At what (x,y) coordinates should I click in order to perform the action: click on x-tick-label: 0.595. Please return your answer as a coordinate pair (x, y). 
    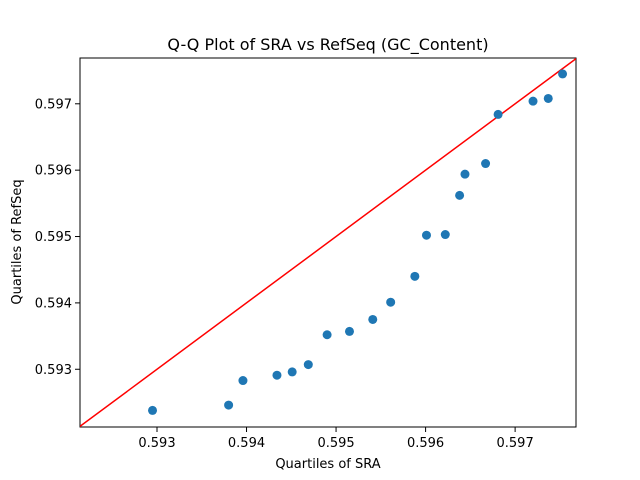
    Looking at the image, I should click on (335, 443).